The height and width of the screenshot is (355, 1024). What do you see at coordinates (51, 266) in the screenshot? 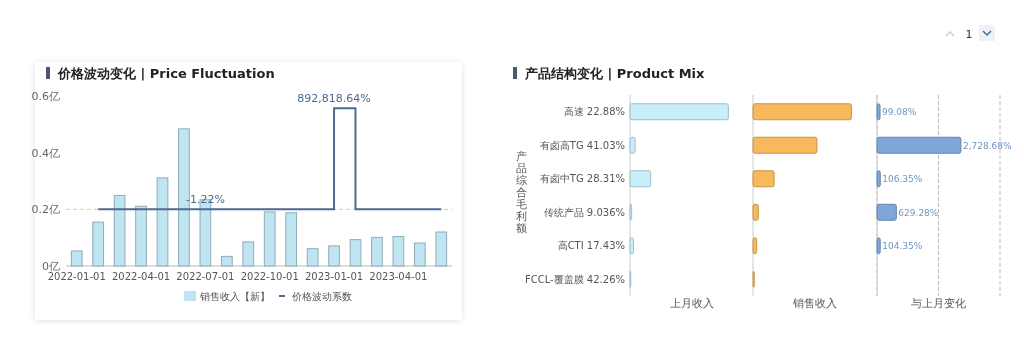
I see `y-tick-label: 0亿` at bounding box center [51, 266].